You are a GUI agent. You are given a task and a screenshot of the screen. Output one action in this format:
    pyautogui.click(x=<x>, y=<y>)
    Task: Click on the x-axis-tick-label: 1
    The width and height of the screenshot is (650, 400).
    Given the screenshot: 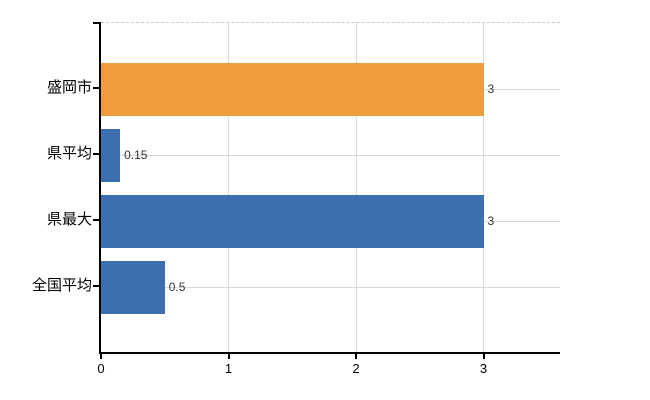 What is the action you would take?
    pyautogui.click(x=228, y=368)
    